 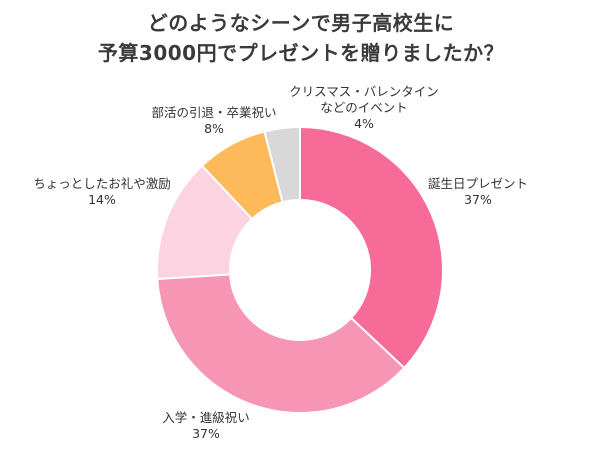 What do you see at coordinates (281, 343) in the screenshot?
I see `slice-entrance` at bounding box center [281, 343].